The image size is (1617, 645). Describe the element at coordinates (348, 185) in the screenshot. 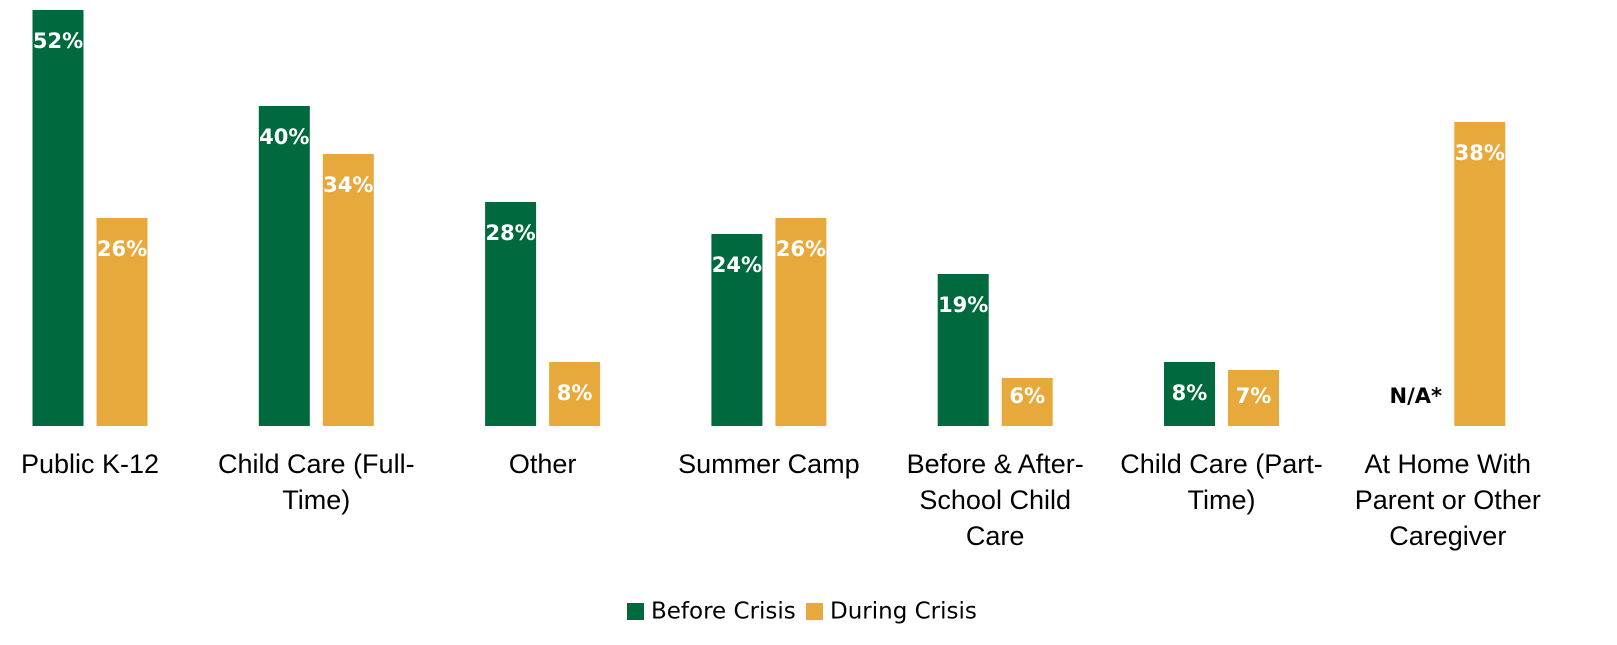

I see `value-label: 34%` at that location.